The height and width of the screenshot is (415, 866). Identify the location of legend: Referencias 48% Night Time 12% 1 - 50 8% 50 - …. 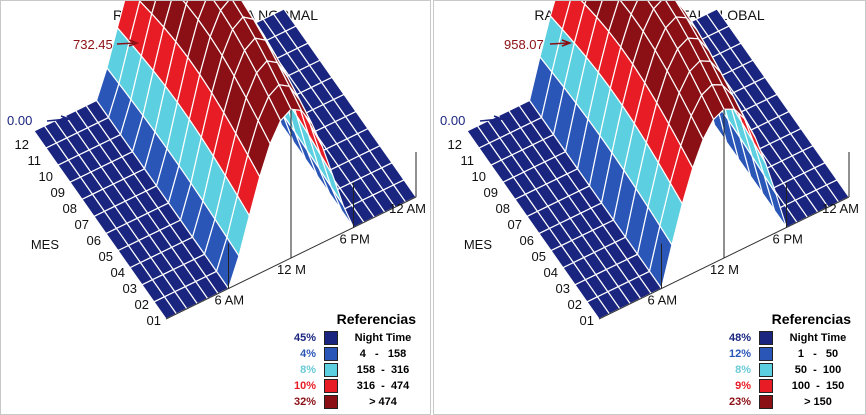
(786, 360).